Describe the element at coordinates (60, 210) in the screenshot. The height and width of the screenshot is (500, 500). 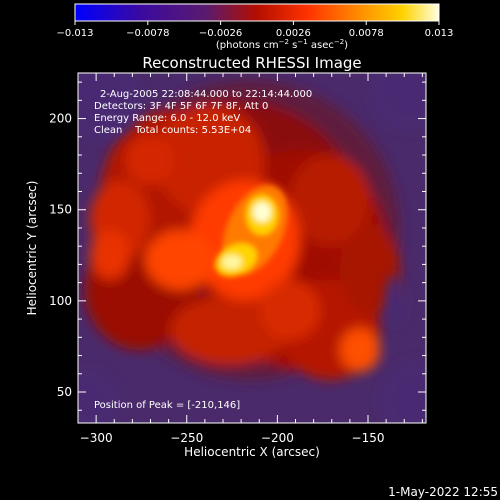
I see `y-tick-label: 150` at that location.